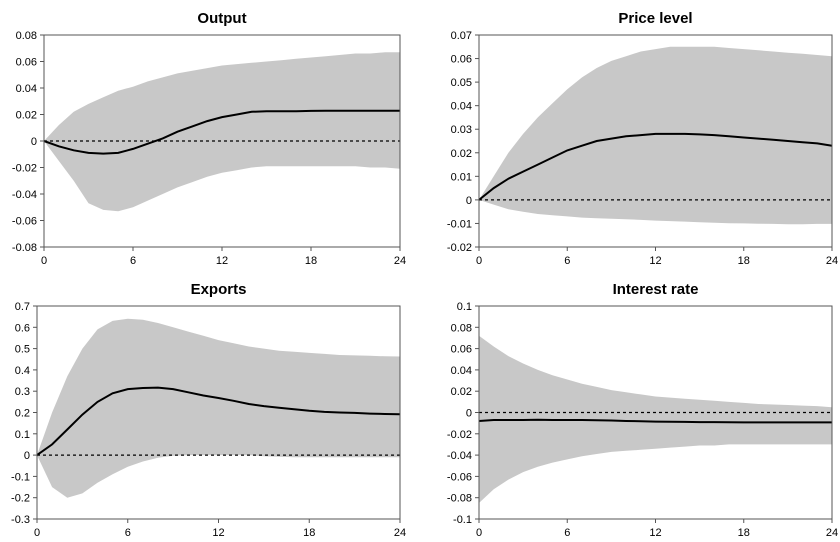 The width and height of the screenshot is (840, 542). What do you see at coordinates (20, 499) in the screenshot?
I see `y-tick-label: -0.2` at bounding box center [20, 499].